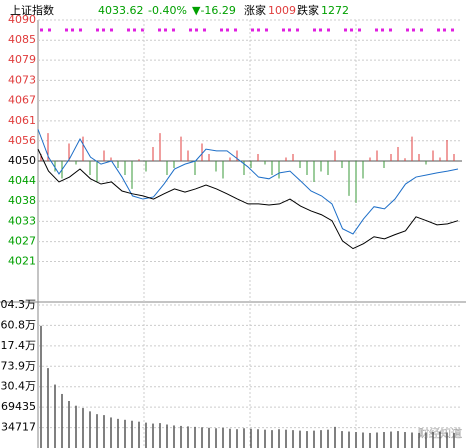  What do you see at coordinates (22, 200) in the screenshot?
I see `y-tick-label: 4038` at bounding box center [22, 200].